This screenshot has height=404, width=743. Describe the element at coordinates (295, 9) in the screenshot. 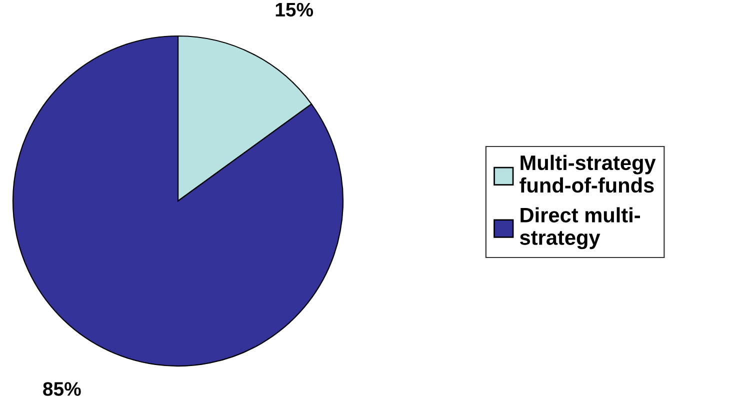

I see `data-label: 15%` at that location.